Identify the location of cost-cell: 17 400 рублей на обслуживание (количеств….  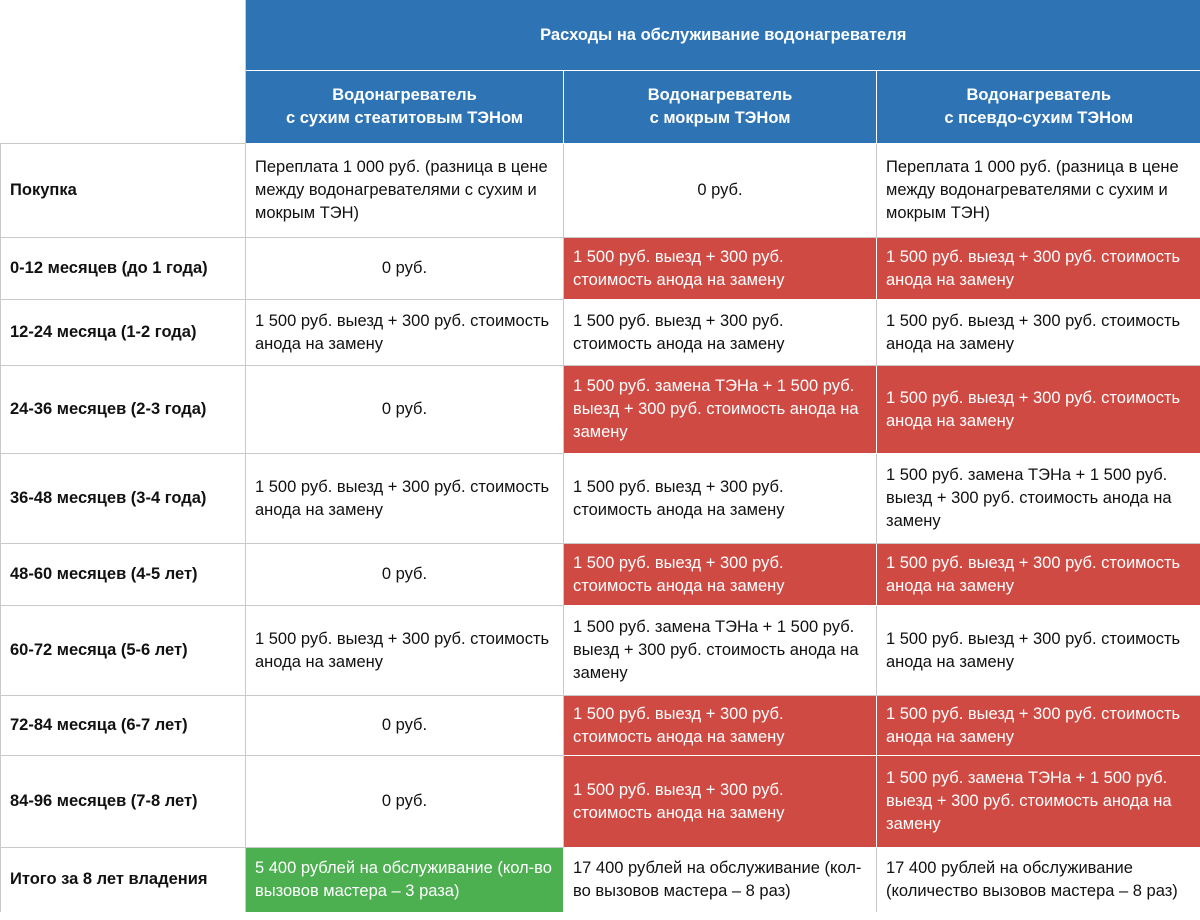
(1038, 879).